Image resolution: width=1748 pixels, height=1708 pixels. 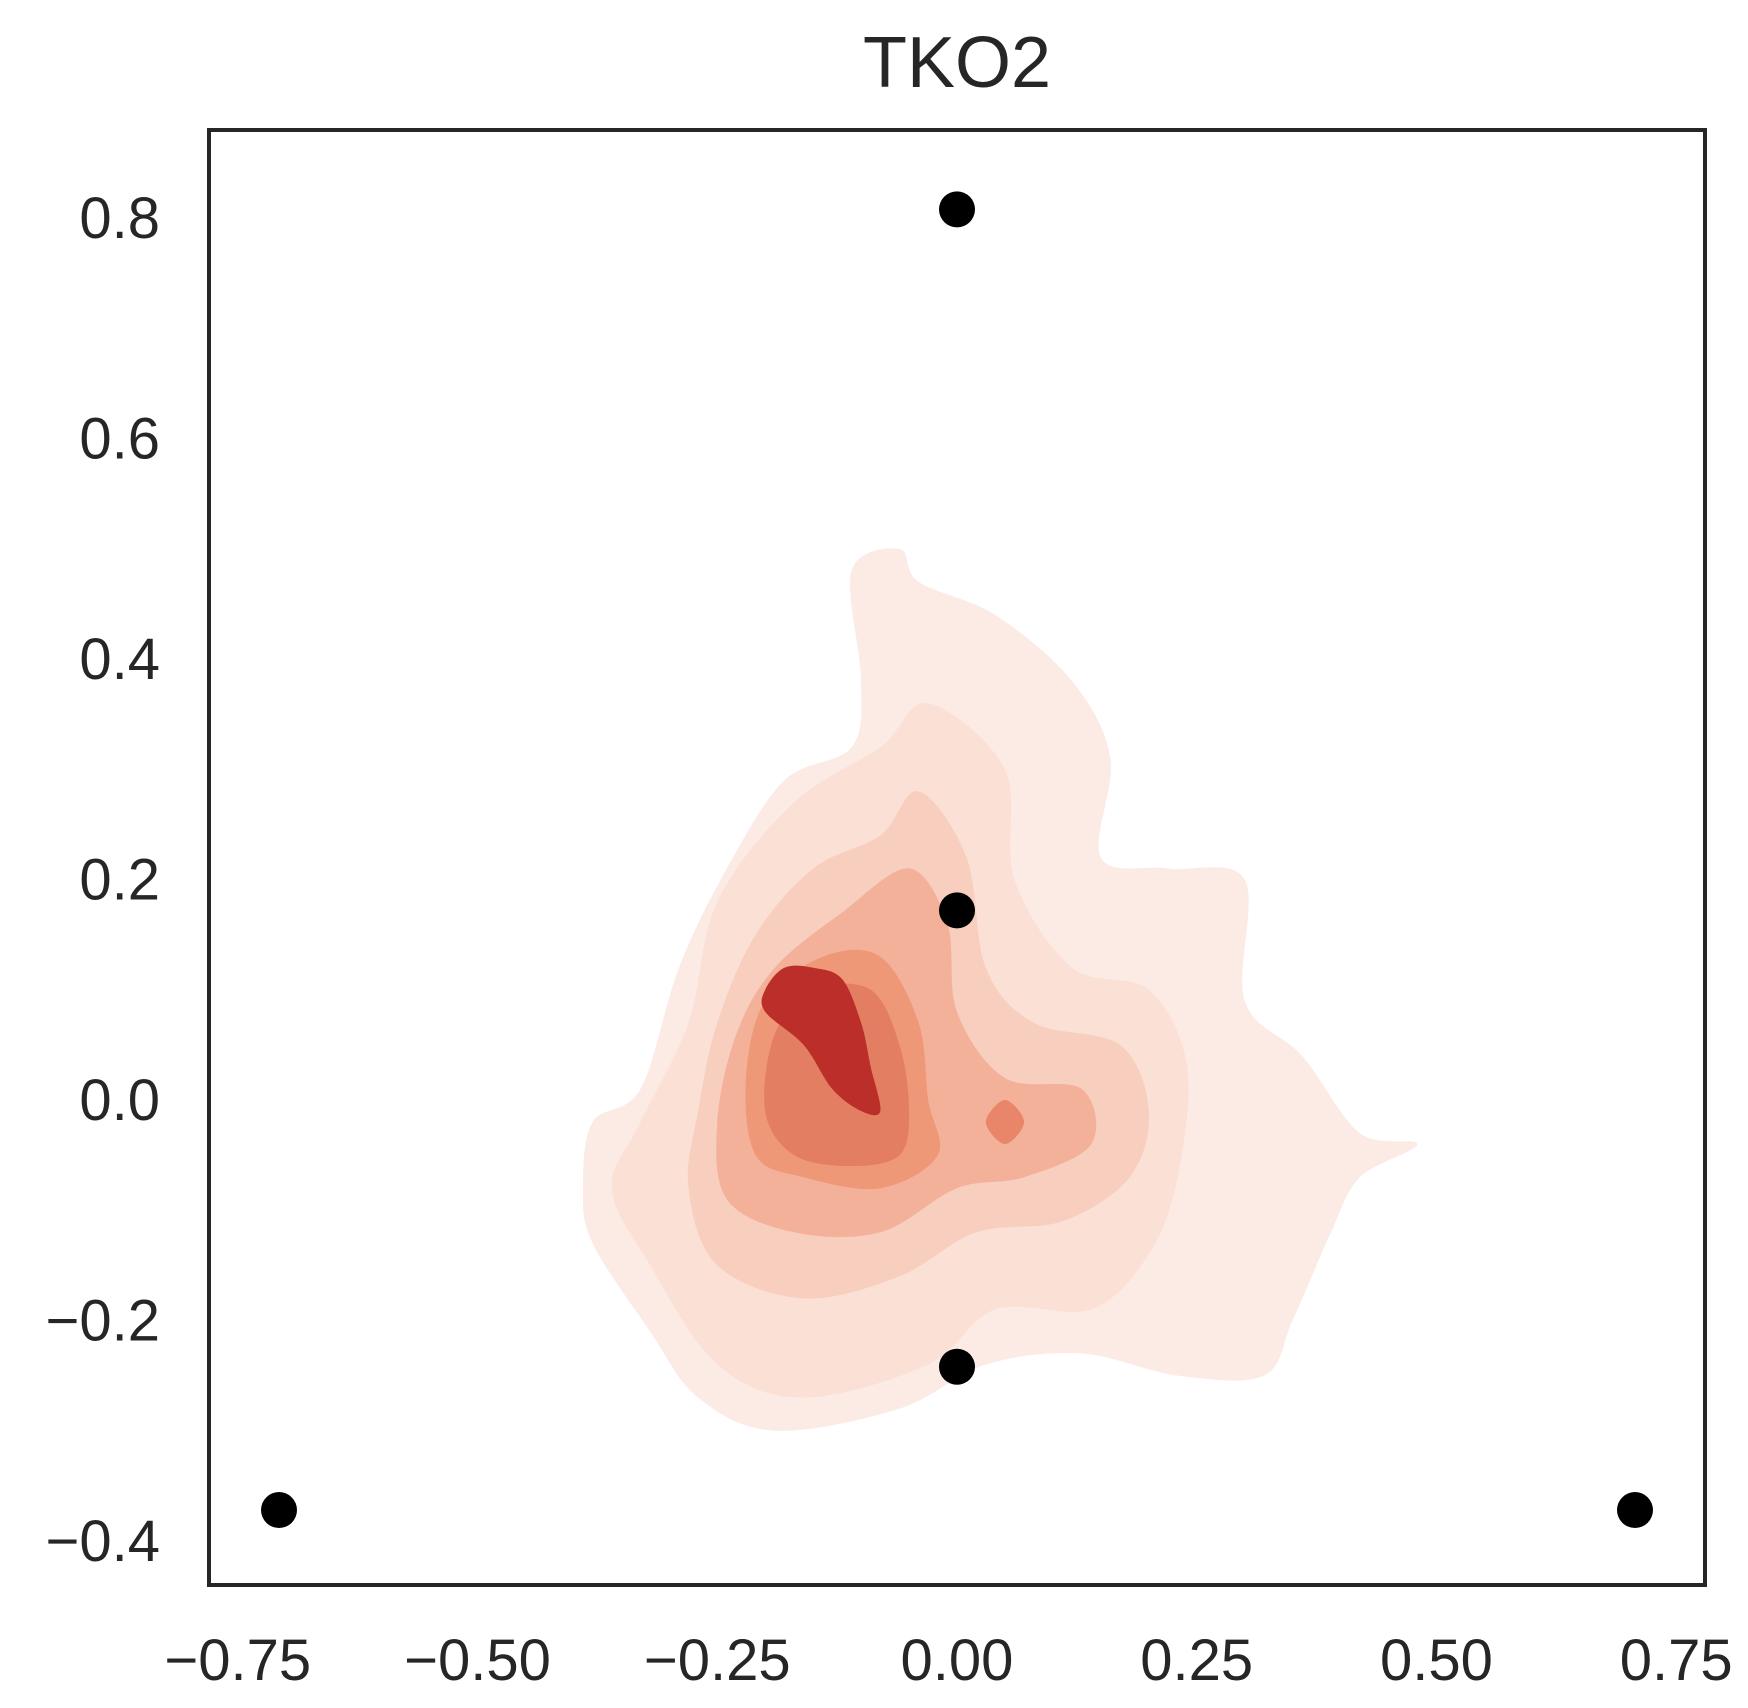 I want to click on x-tick-label: 0.00, so click(x=957, y=1660).